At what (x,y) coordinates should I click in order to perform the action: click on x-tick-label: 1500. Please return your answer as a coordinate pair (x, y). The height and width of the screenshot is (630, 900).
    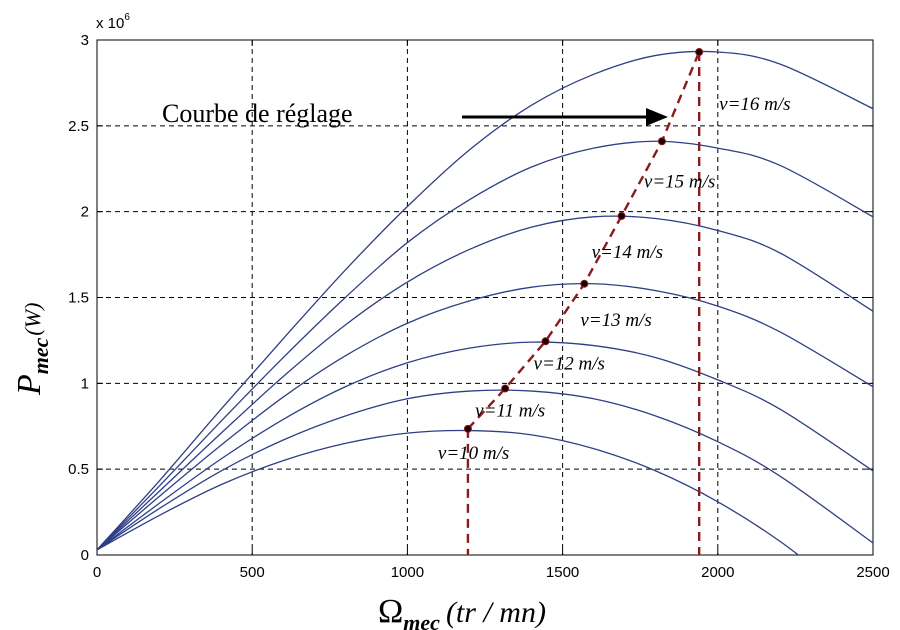
    Looking at the image, I should click on (562, 572).